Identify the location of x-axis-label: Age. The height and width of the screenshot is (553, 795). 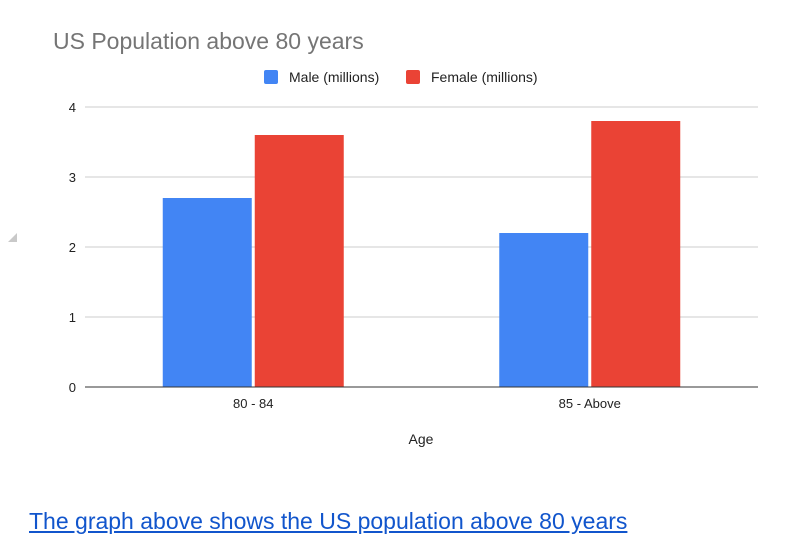
(421, 439).